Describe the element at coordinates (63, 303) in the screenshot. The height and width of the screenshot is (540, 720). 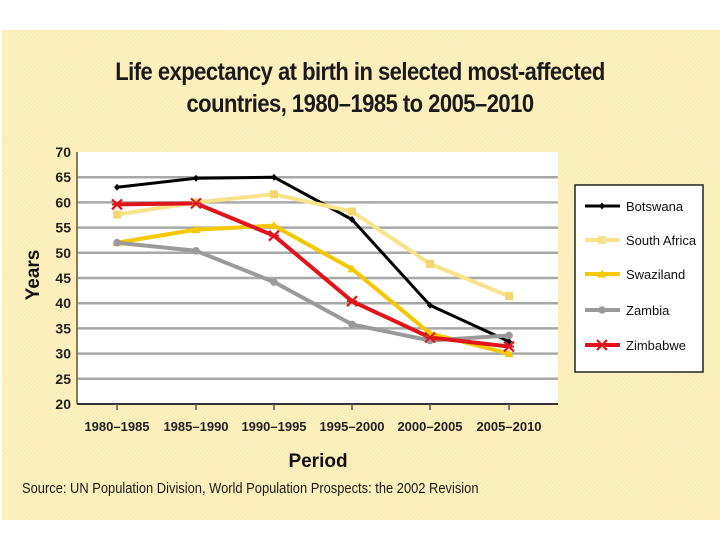
I see `y-tick-label: 40` at that location.